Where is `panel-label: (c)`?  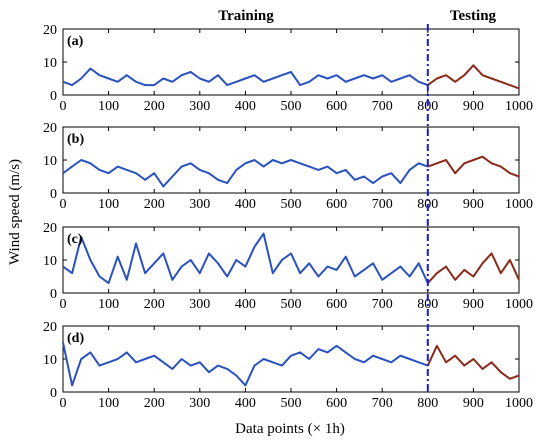 panel-label: (c) is located at coordinates (75, 239).